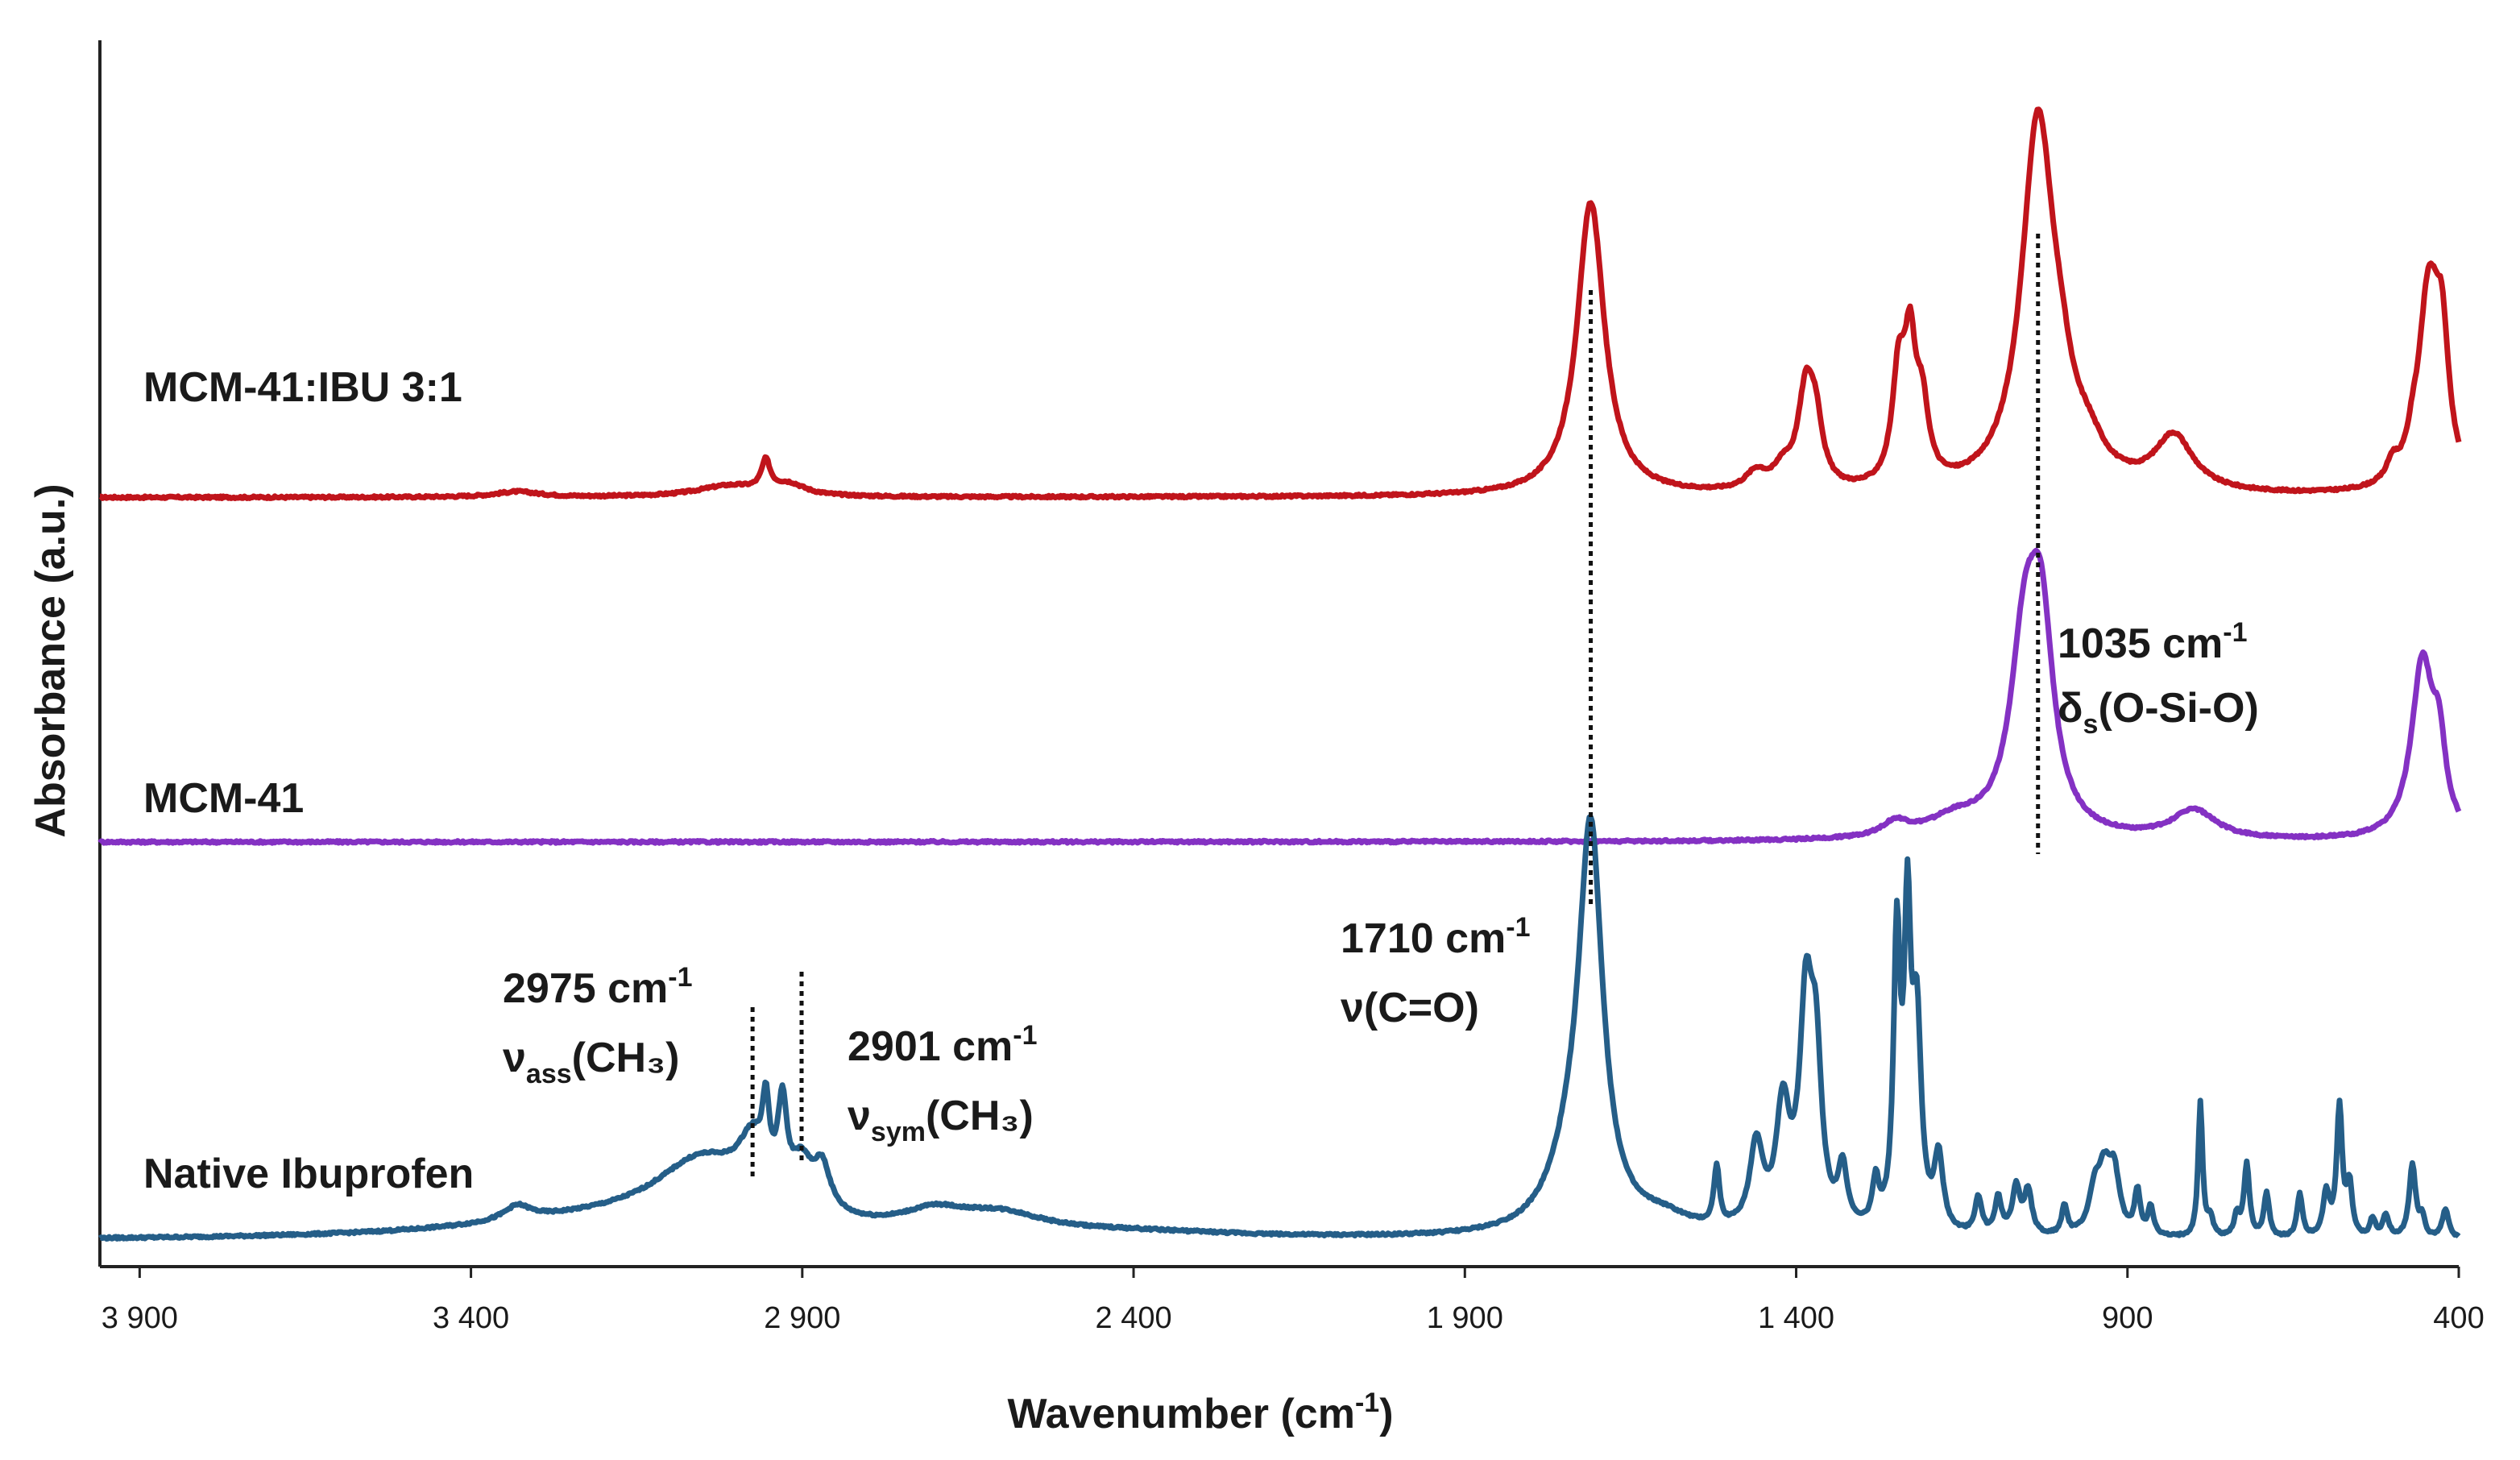 This screenshot has height=1460, width=2520. Describe the element at coordinates (1410, 1008) in the screenshot. I see `svg-text: ν(C=O)` at that location.